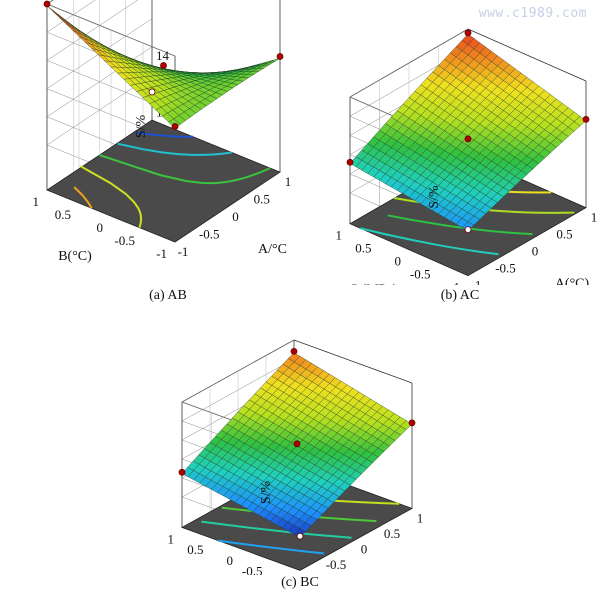 Image resolution: width=599 pixels, height=603 pixels. Describe the element at coordinates (572, 281) in the screenshot. I see `x-axis-title: A(°C)` at that location.